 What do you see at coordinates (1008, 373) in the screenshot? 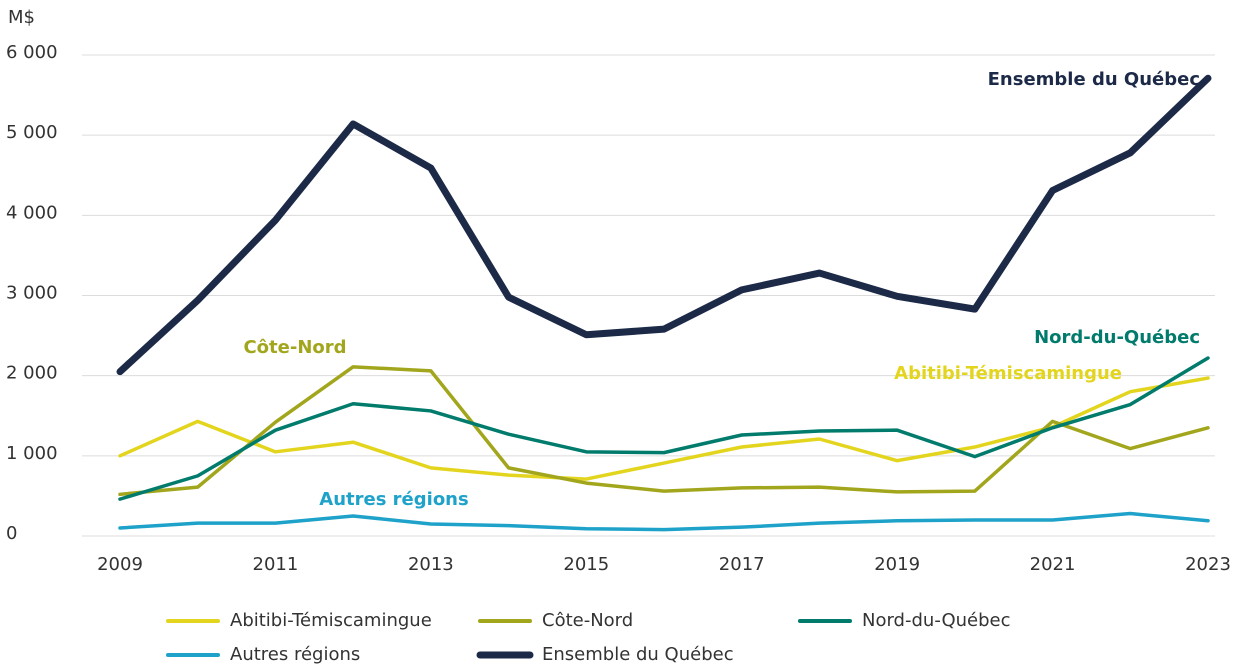
I see `series-annotation: Abitibi-Témiscamingue` at bounding box center [1008, 373].